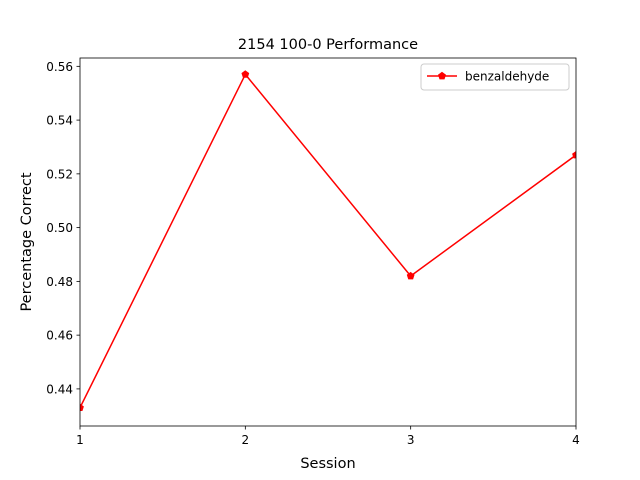 Image resolution: width=640 pixels, height=480 pixels. What do you see at coordinates (411, 440) in the screenshot?
I see `x-tick-label: 3` at bounding box center [411, 440].